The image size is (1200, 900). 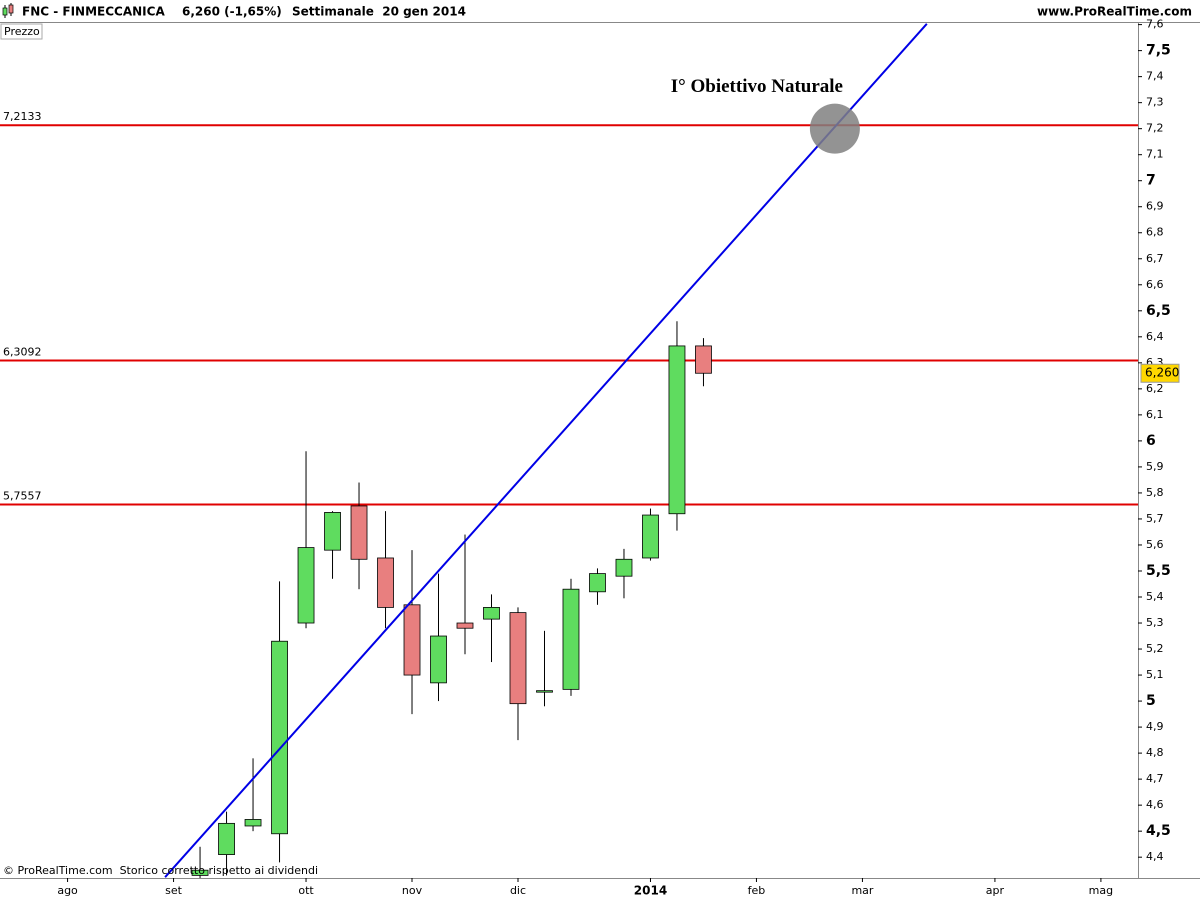 What do you see at coordinates (1155, 518) in the screenshot?
I see `y-tick-label: 5,7` at bounding box center [1155, 518].